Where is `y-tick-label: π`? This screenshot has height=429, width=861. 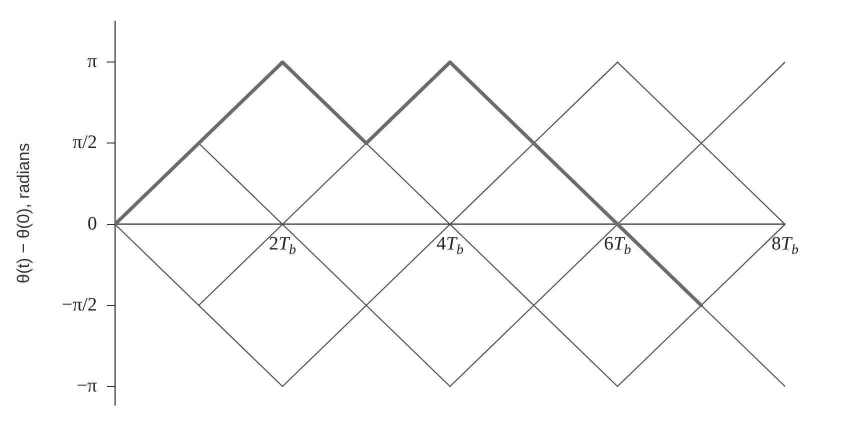
y-tick-label: π is located at coordinates (92, 61).